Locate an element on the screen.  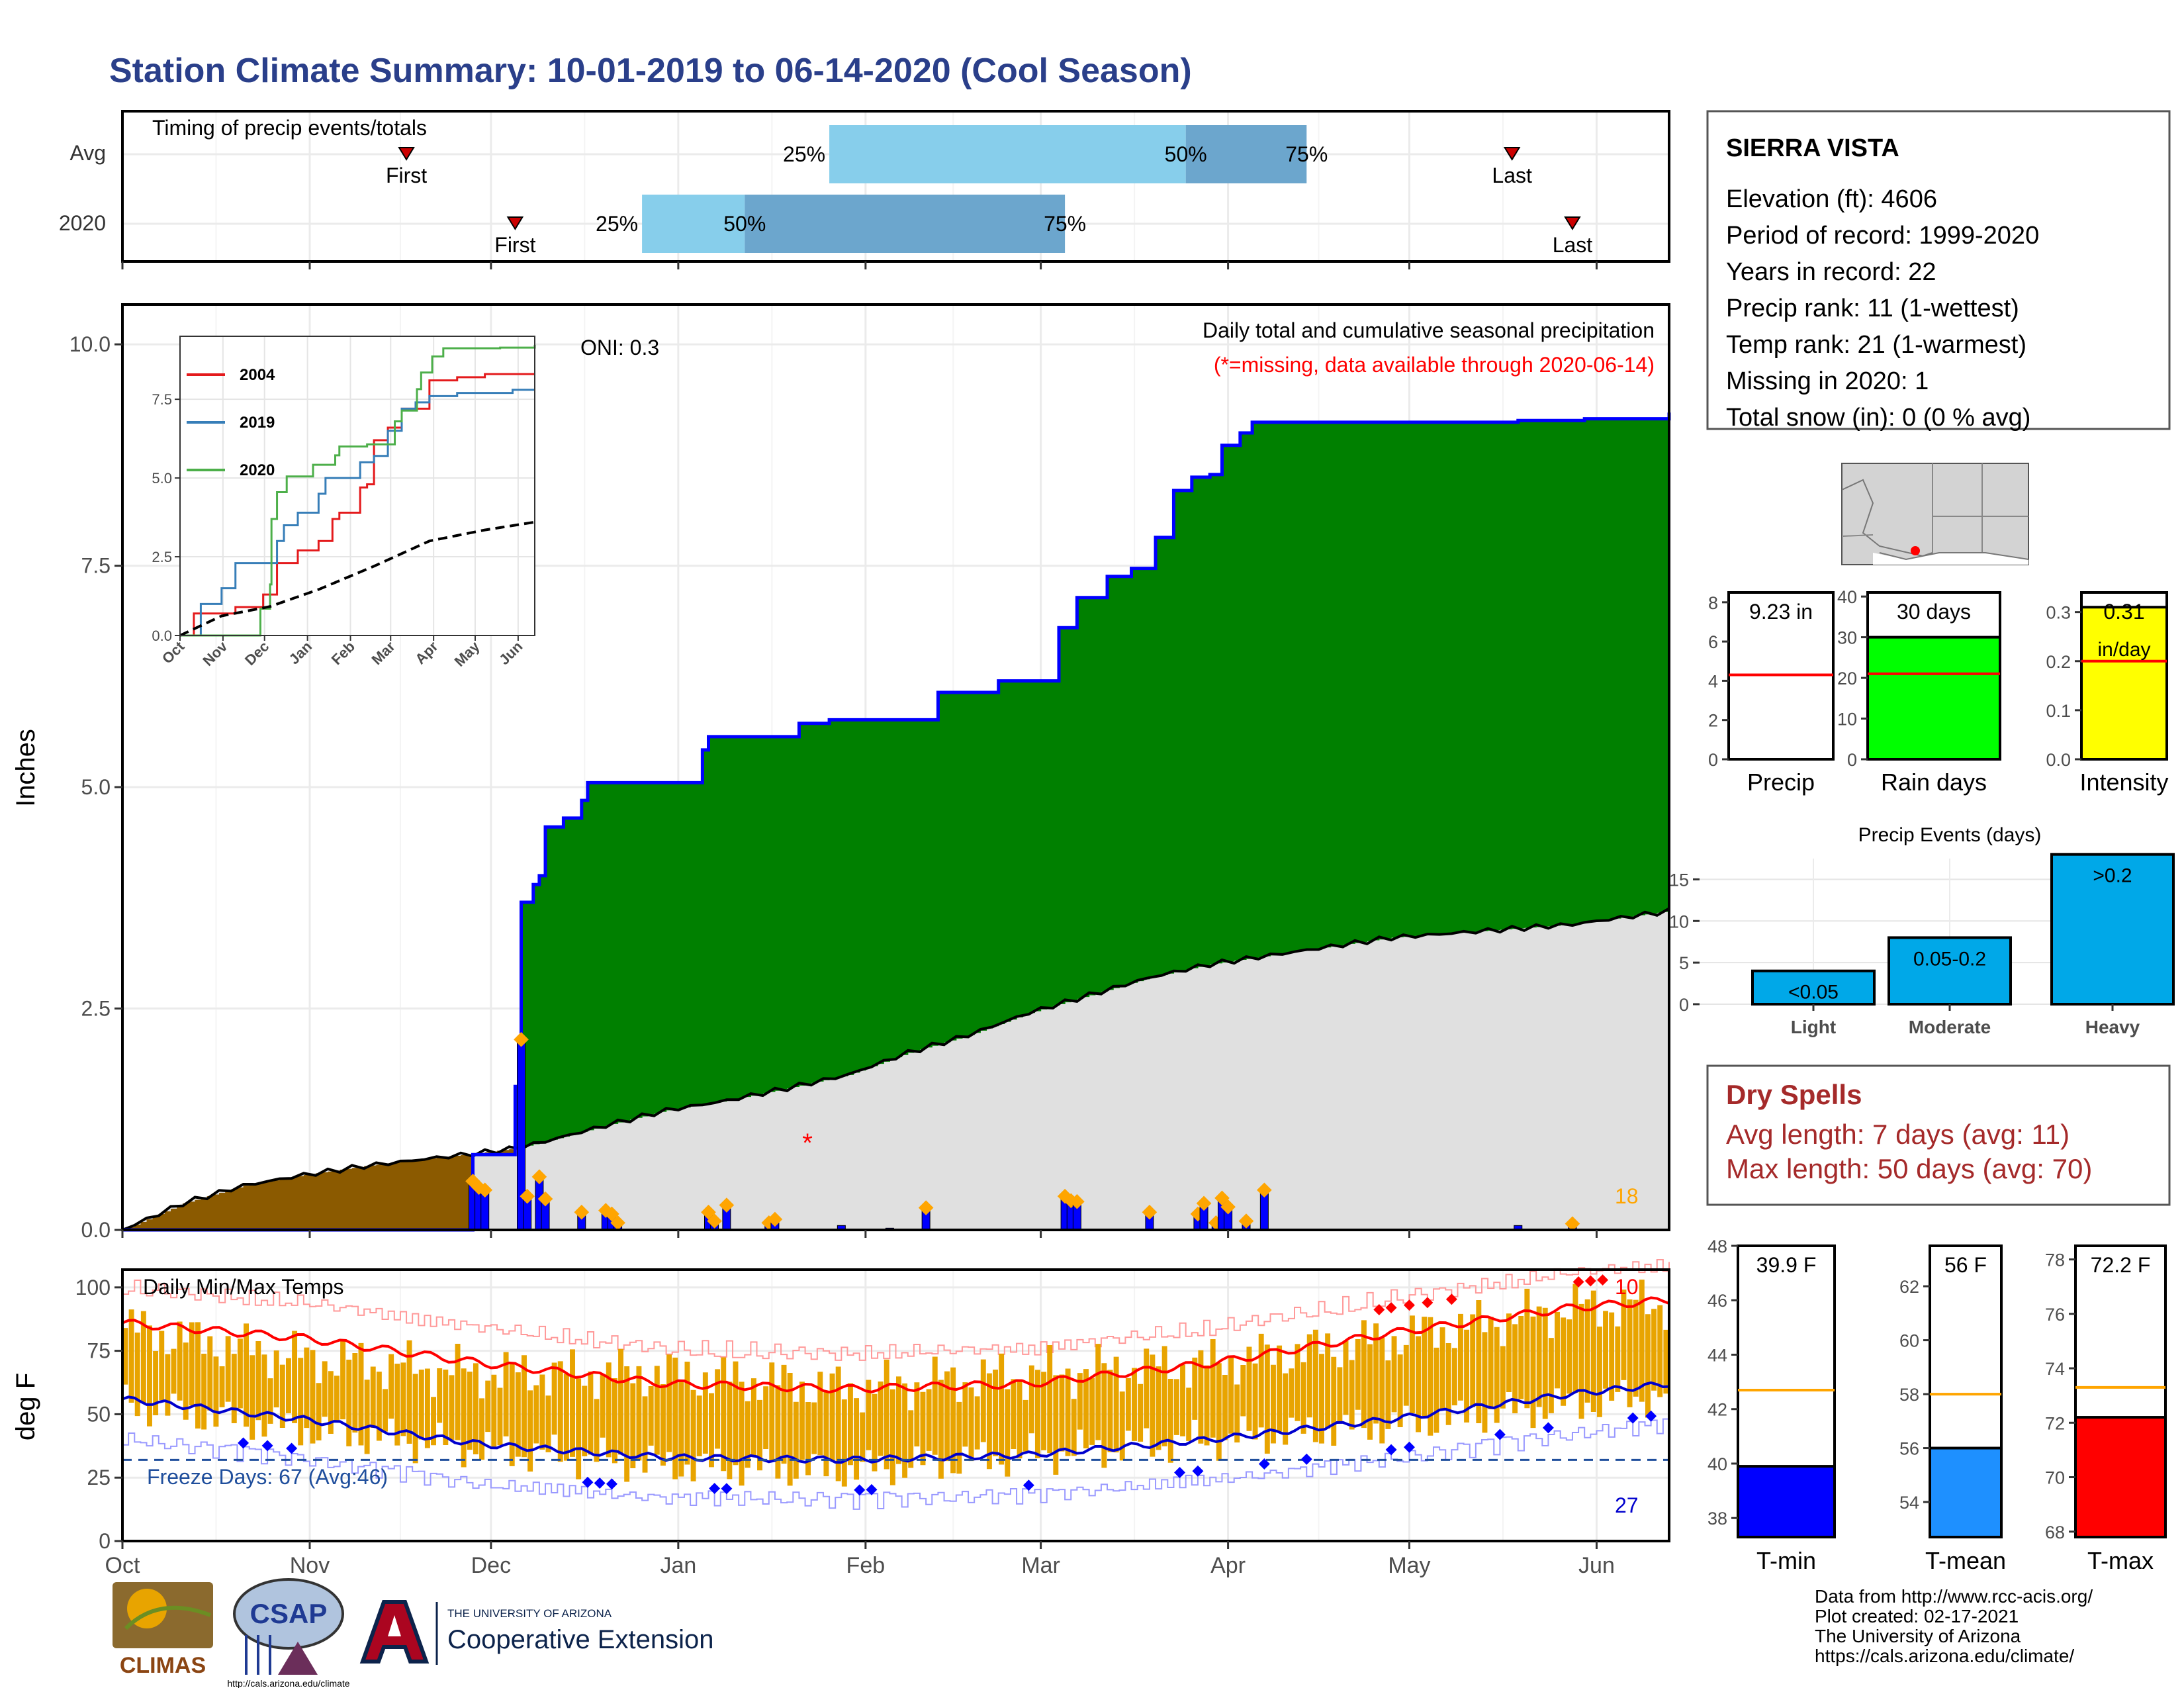
cooperative-extension: Cooperative Extension is located at coordinates (580, 1639).